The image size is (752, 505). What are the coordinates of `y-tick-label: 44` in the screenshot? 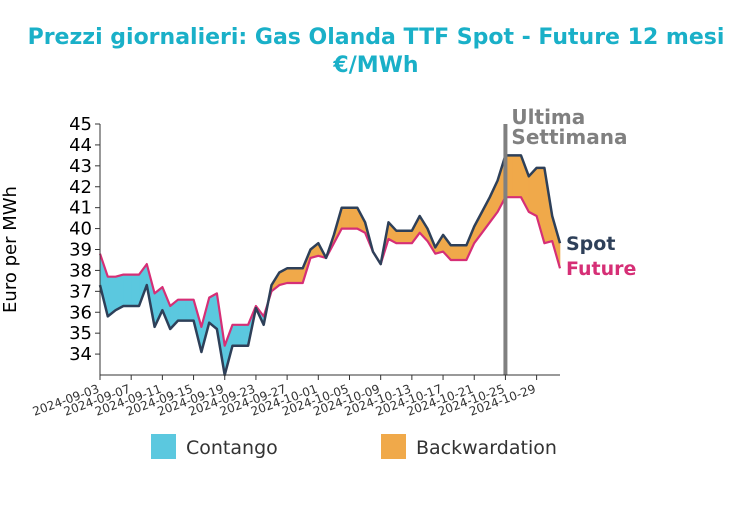 It's located at (80, 145).